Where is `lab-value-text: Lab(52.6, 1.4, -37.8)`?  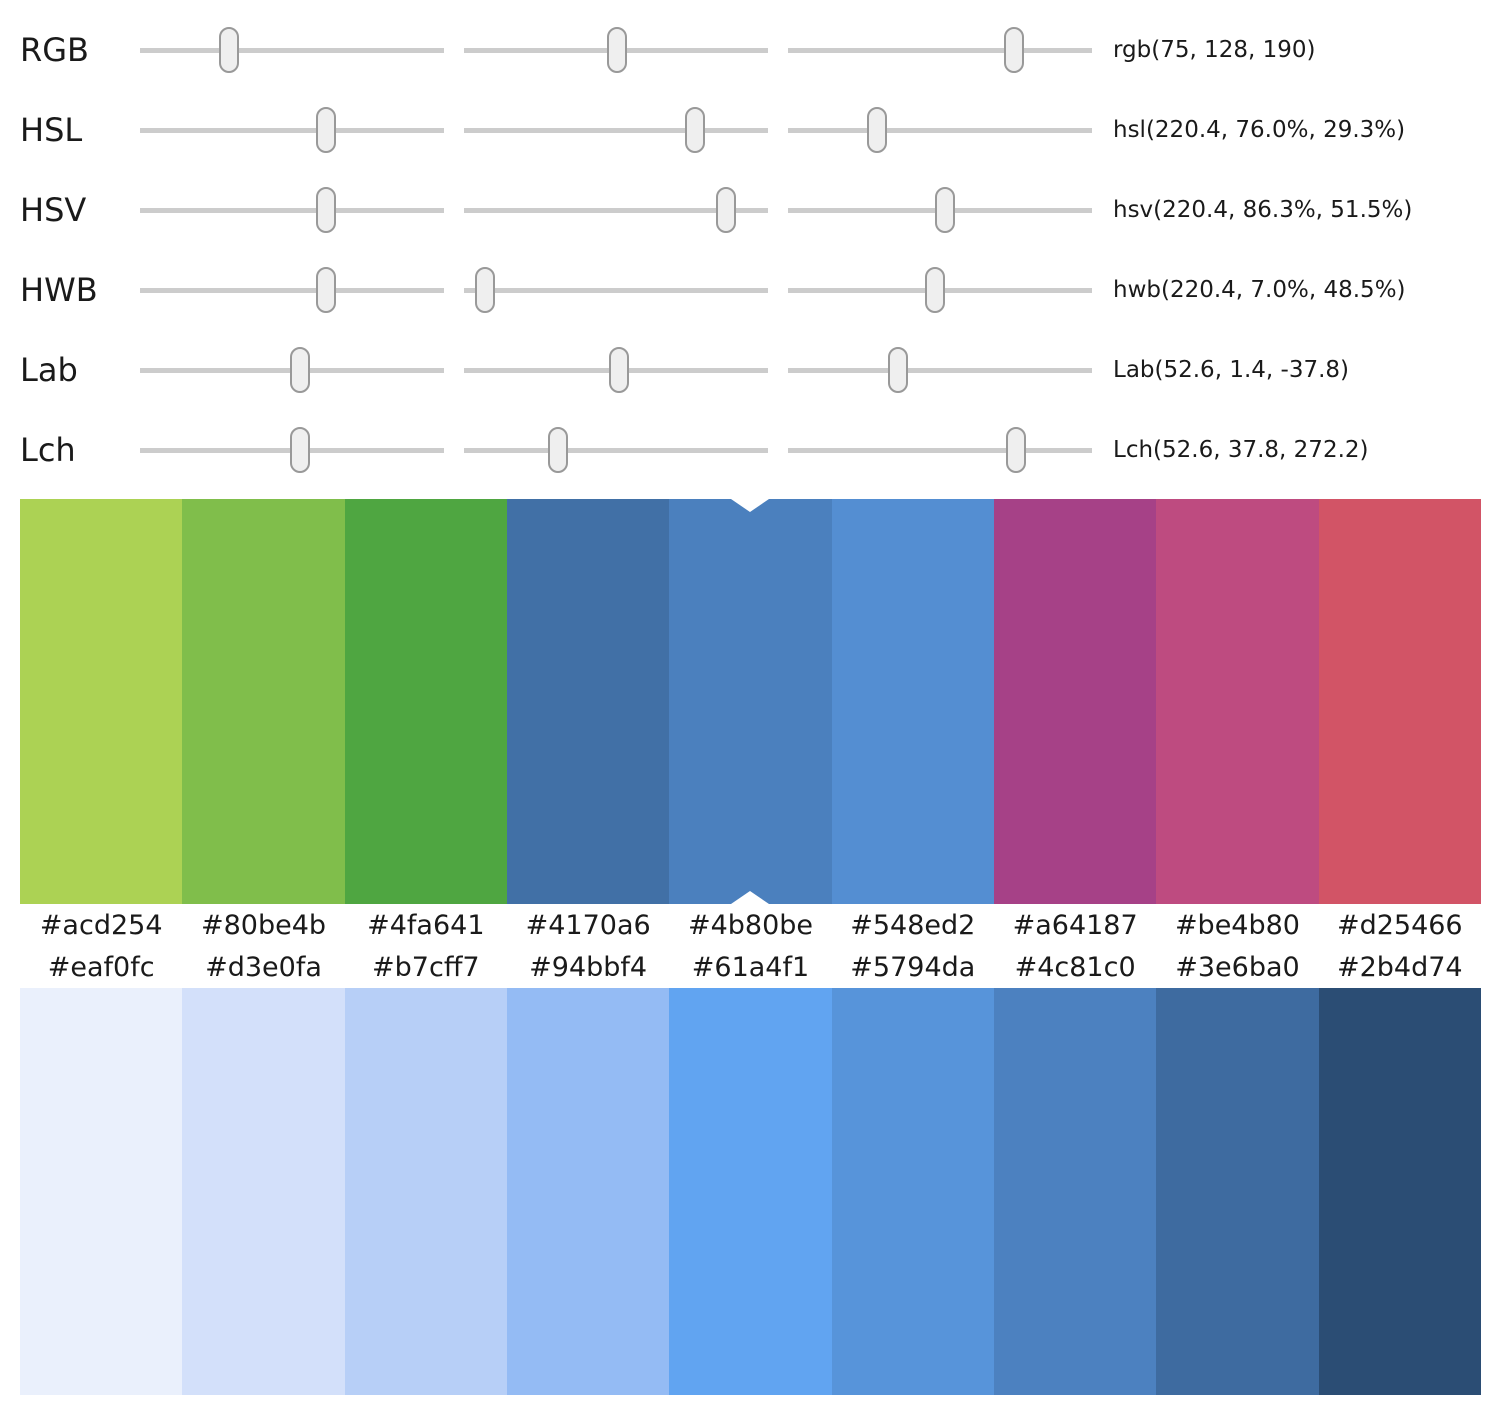
lab-value-text: Lab(52.6, 1.4, -37.8) is located at coordinates (1231, 370).